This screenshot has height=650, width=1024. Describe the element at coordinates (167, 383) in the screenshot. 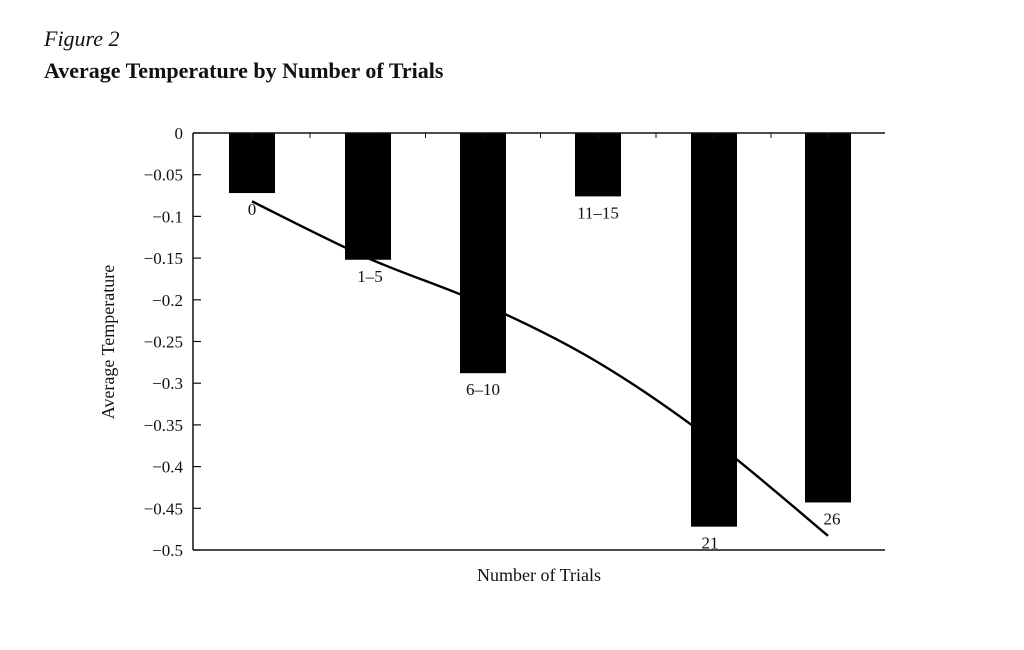

I see `y-tick-label-6: −0.3` at that location.